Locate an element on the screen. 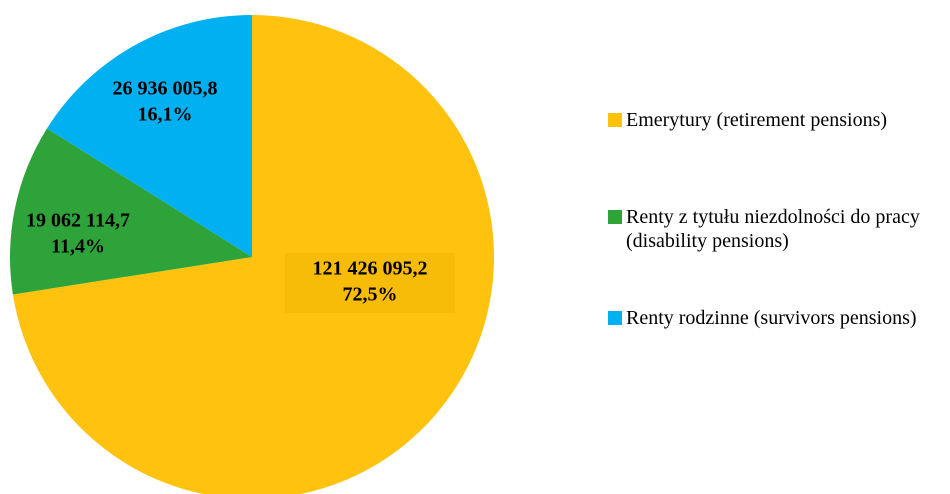 This screenshot has width=950, height=494. legend-label: Emerytury (retirement pensions) is located at coordinates (757, 120).